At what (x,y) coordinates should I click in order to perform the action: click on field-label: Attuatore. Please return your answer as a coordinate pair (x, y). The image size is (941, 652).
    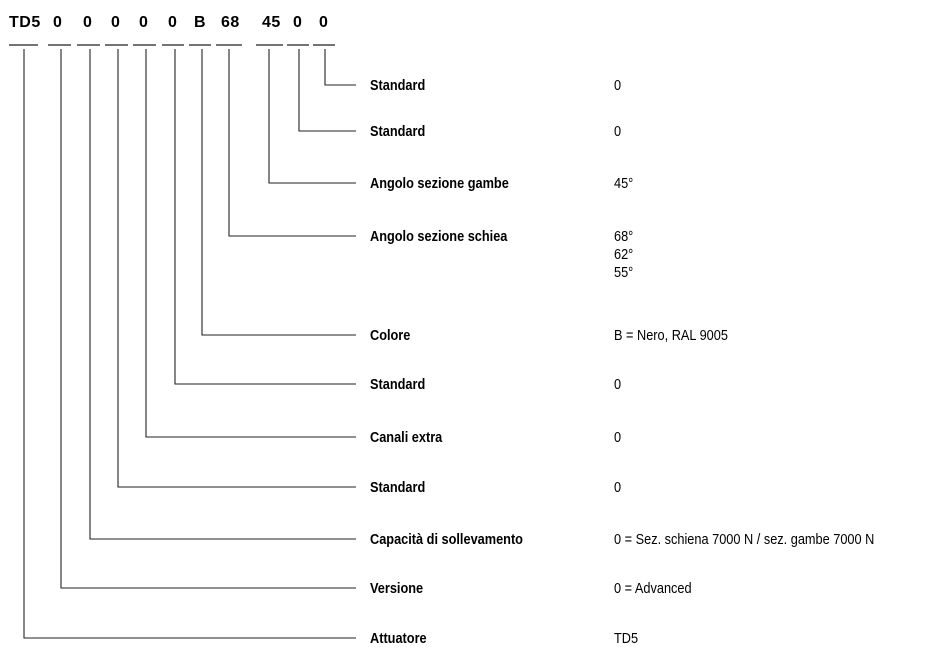
    Looking at the image, I should click on (398, 638).